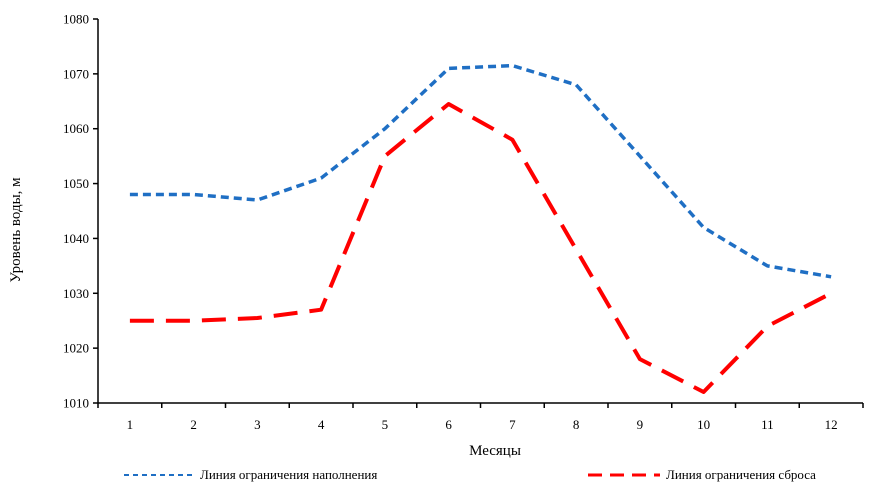 This screenshot has height=486, width=869. What do you see at coordinates (76, 128) in the screenshot?
I see `y-tick-label: 1060` at bounding box center [76, 128].